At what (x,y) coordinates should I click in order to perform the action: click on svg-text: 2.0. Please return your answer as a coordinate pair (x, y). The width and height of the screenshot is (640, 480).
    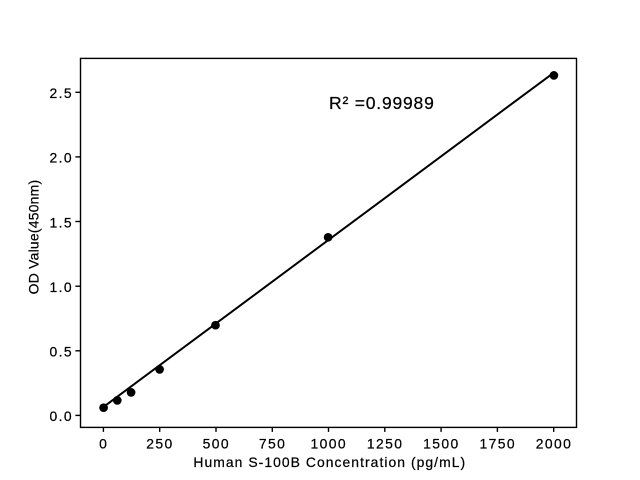
    Looking at the image, I should click on (61, 158).